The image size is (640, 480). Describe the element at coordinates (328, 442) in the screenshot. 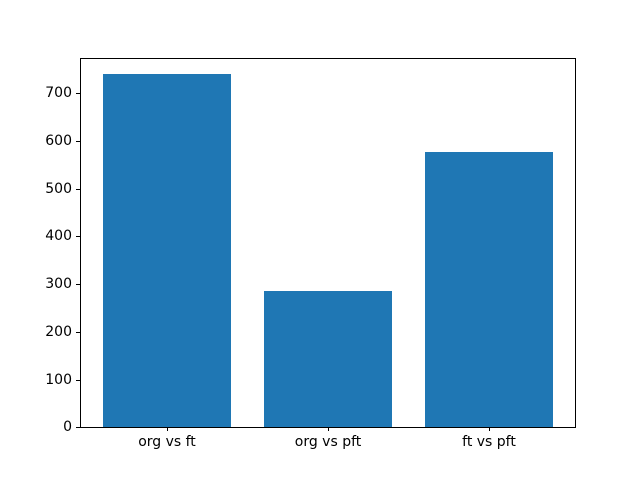

I see `x-tick-label: org vs pft` at that location.